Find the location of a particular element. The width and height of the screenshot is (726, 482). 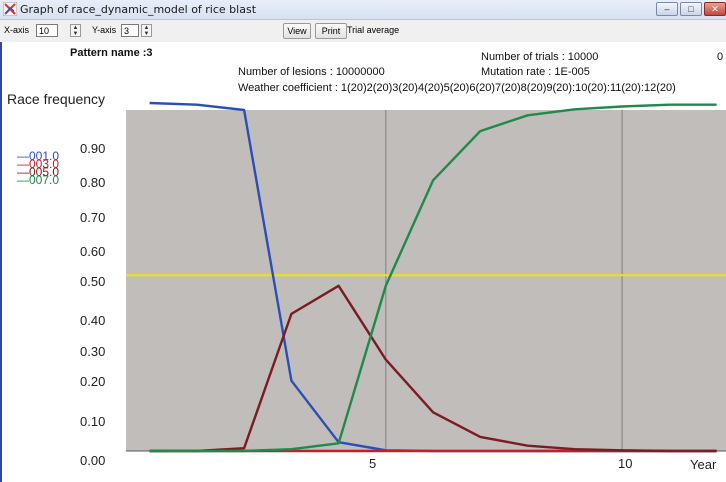

yaxis-spinner: ▲ ▼ is located at coordinates (146, 30).